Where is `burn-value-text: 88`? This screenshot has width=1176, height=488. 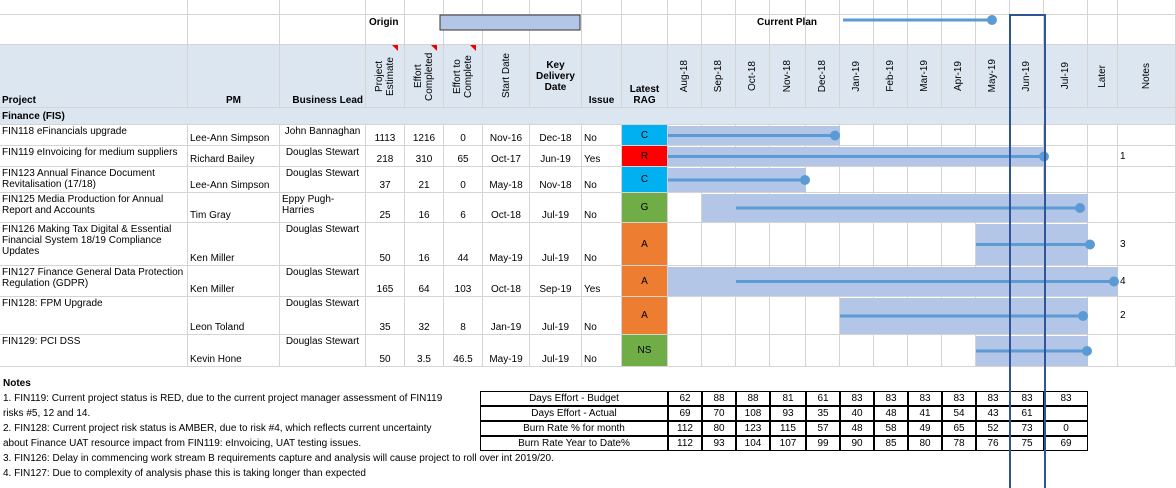 burn-value-text: 88 is located at coordinates (753, 398).